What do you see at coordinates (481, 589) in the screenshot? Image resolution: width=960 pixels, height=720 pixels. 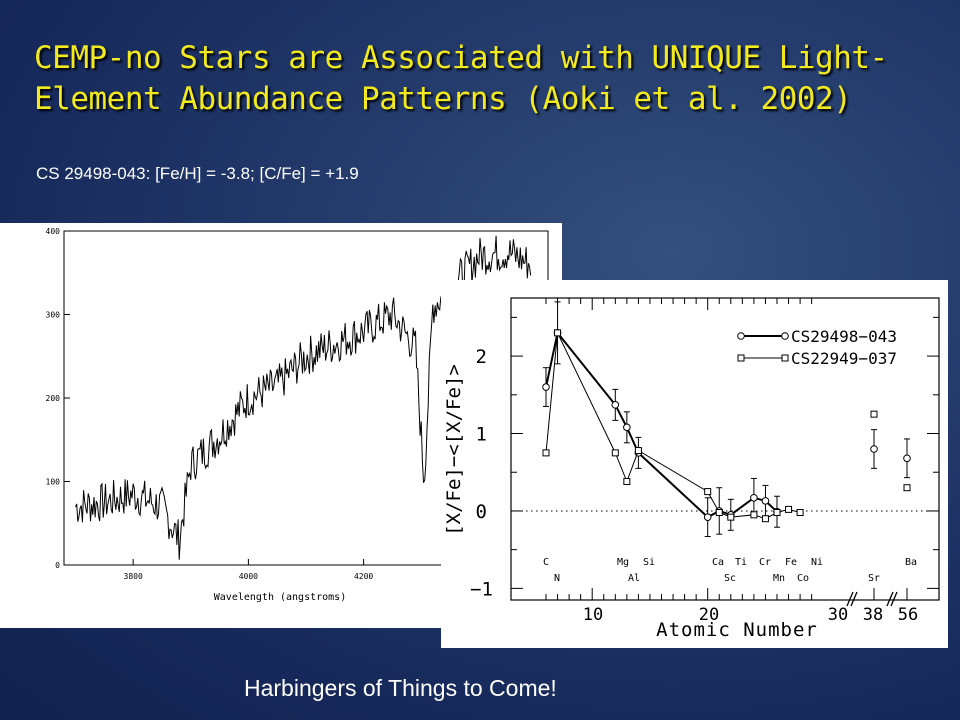 I see `abundance-y-tick-label: −1` at bounding box center [481, 589].